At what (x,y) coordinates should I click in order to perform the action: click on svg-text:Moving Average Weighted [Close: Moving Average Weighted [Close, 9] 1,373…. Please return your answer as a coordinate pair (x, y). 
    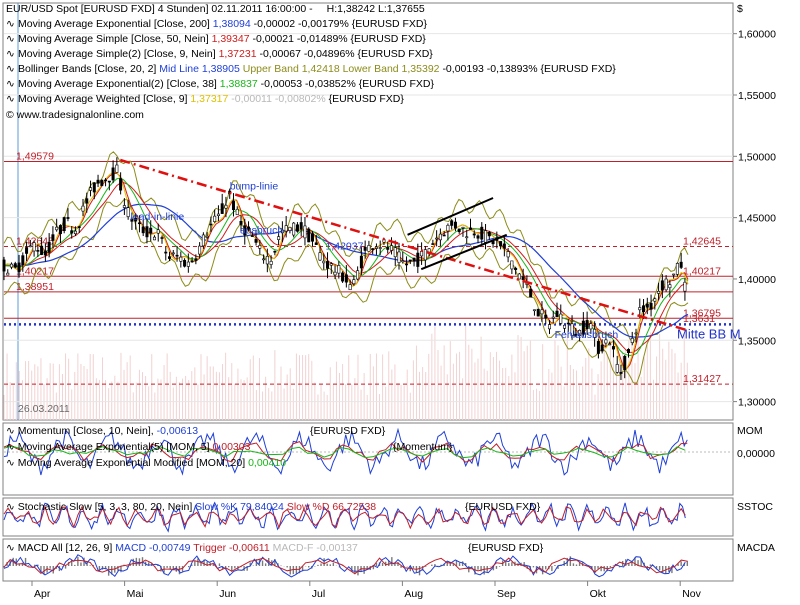
    Looking at the image, I should click on (211, 99).